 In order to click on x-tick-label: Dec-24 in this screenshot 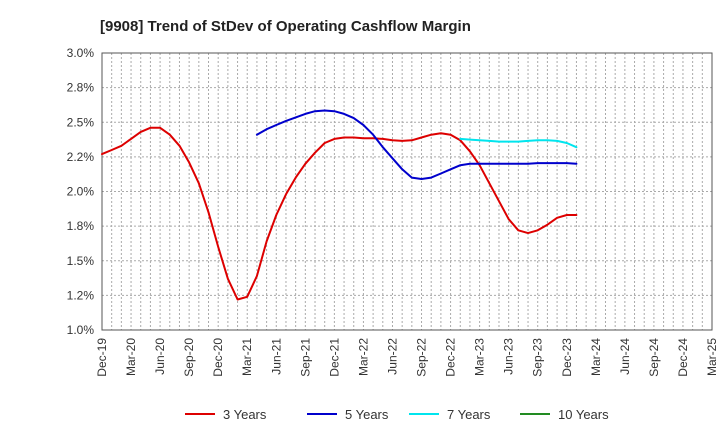, I will do `click(683, 357)`.